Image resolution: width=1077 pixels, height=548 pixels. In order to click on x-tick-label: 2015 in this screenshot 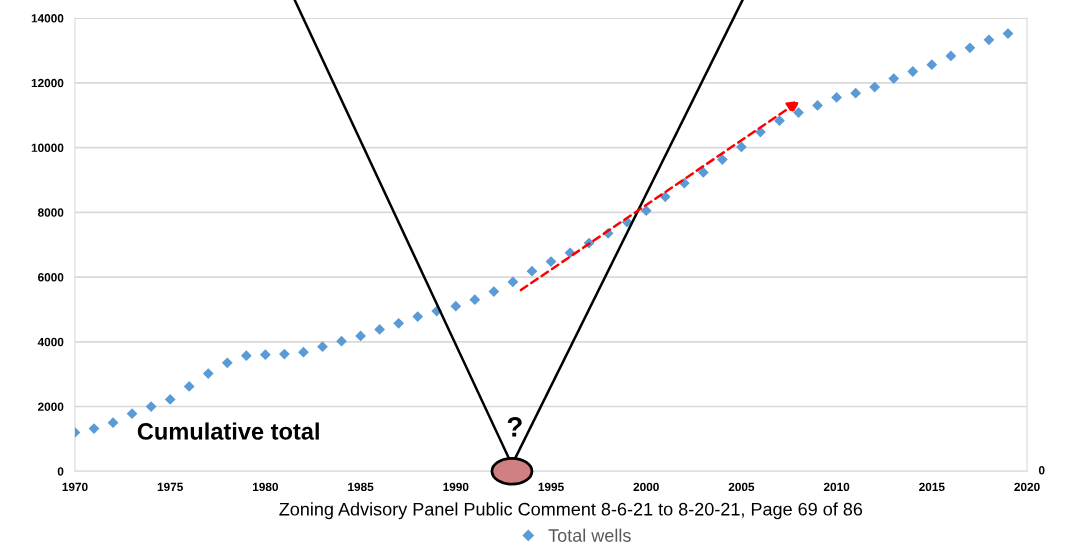, I will do `click(932, 487)`.